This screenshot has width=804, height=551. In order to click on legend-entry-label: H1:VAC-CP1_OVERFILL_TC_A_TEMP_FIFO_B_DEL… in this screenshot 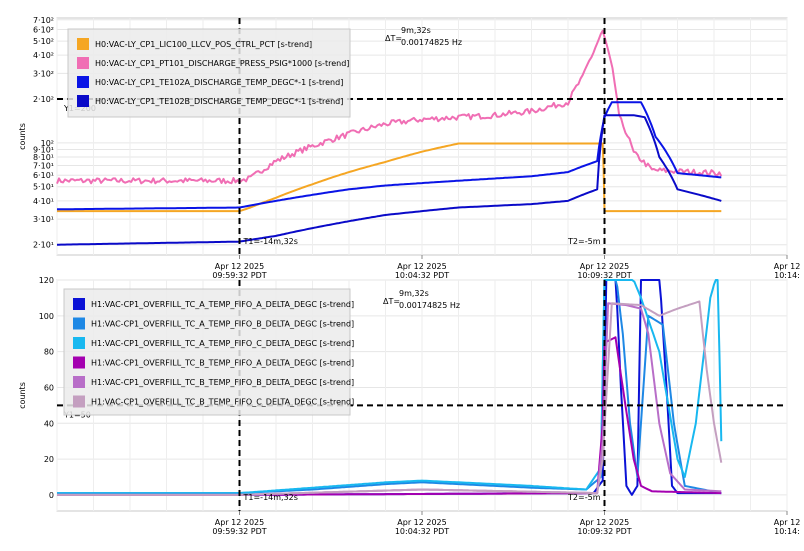, I will do `click(222, 324)`.